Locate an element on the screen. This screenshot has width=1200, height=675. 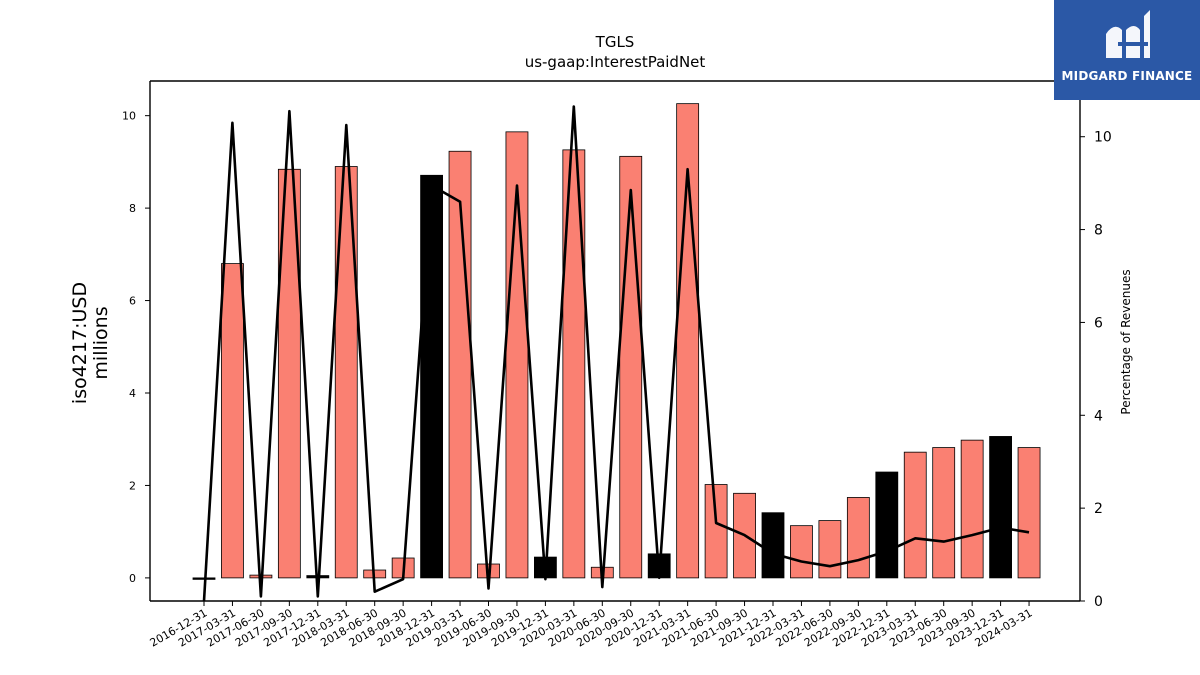
y-tick-label-left-6: 6 is located at coordinates (132, 301).